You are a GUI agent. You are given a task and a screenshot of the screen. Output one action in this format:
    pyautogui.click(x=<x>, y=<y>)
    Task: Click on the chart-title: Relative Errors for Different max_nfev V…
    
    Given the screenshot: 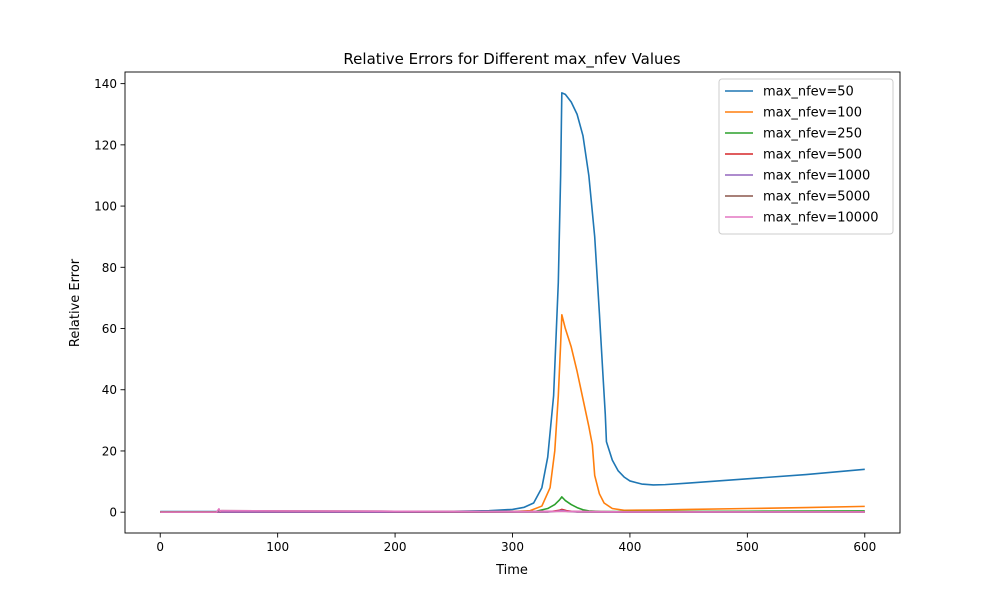 What is the action you would take?
    pyautogui.click(x=511, y=59)
    